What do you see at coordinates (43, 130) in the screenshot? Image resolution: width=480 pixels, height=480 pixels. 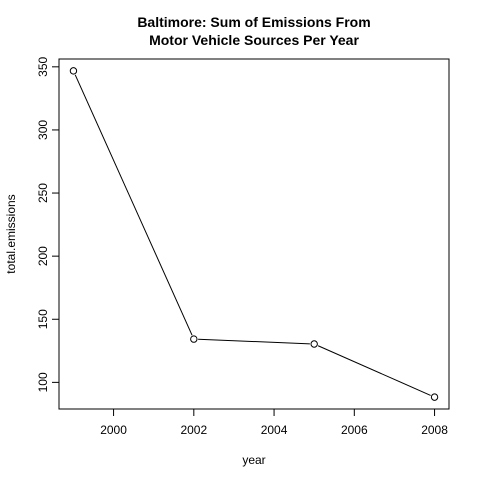 I see `y-tick-label: 300` at bounding box center [43, 130].